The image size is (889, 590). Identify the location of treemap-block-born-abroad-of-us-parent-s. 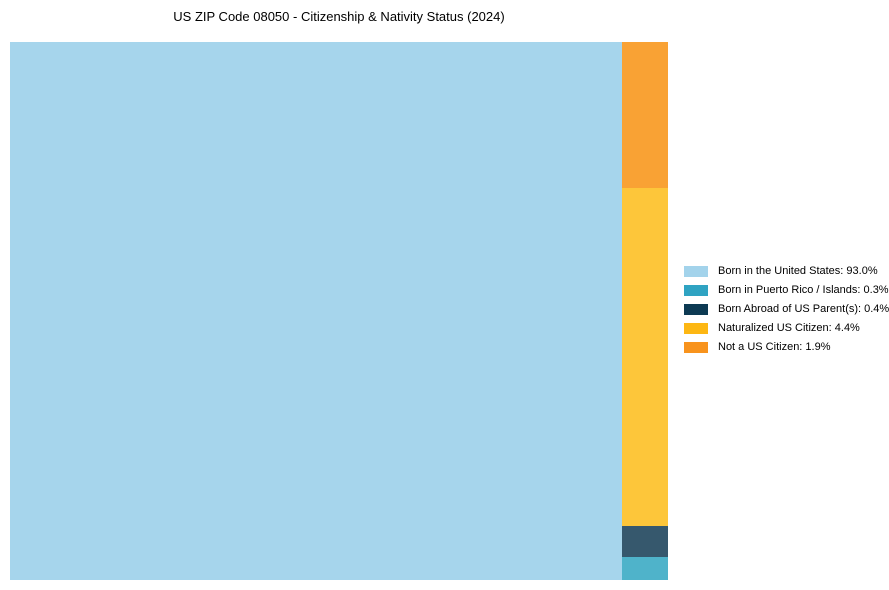
(644, 541).